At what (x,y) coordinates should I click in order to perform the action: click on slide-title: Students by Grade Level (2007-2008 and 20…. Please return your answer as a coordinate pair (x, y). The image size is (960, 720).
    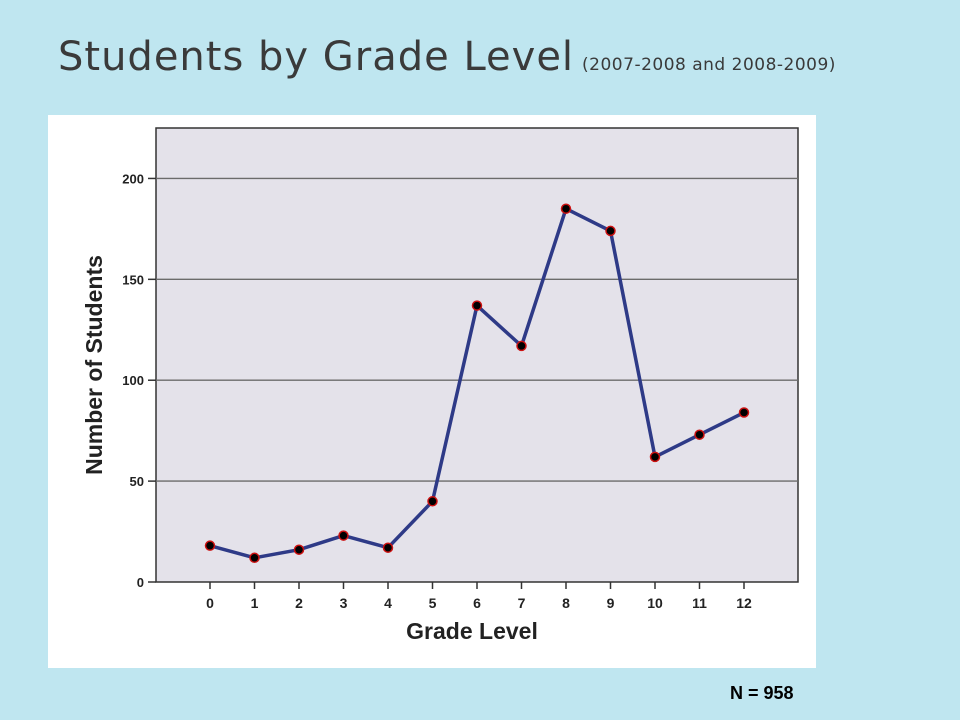
    Looking at the image, I should click on (447, 57).